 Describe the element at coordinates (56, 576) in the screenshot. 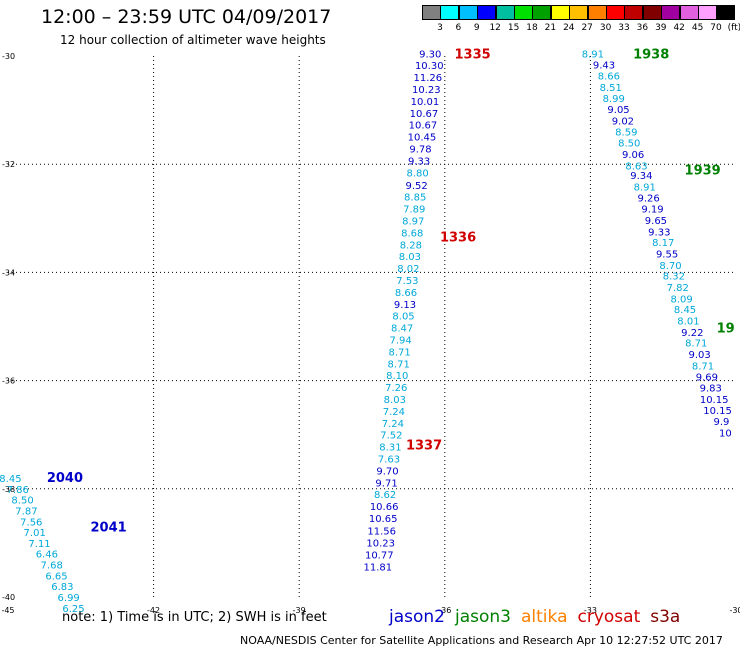

I see `wave-height-value: 6.65` at that location.